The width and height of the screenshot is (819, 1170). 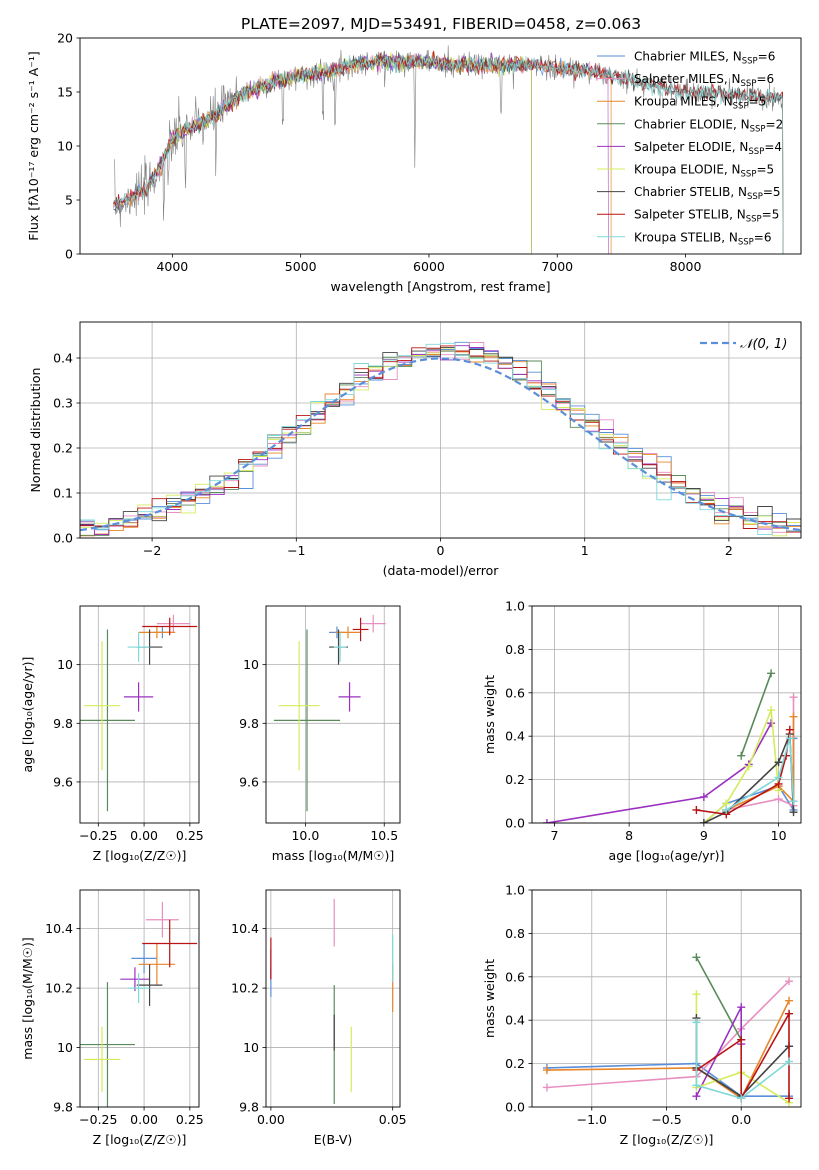 I want to click on x-axis-label: (data-model)/error, so click(x=441, y=570).